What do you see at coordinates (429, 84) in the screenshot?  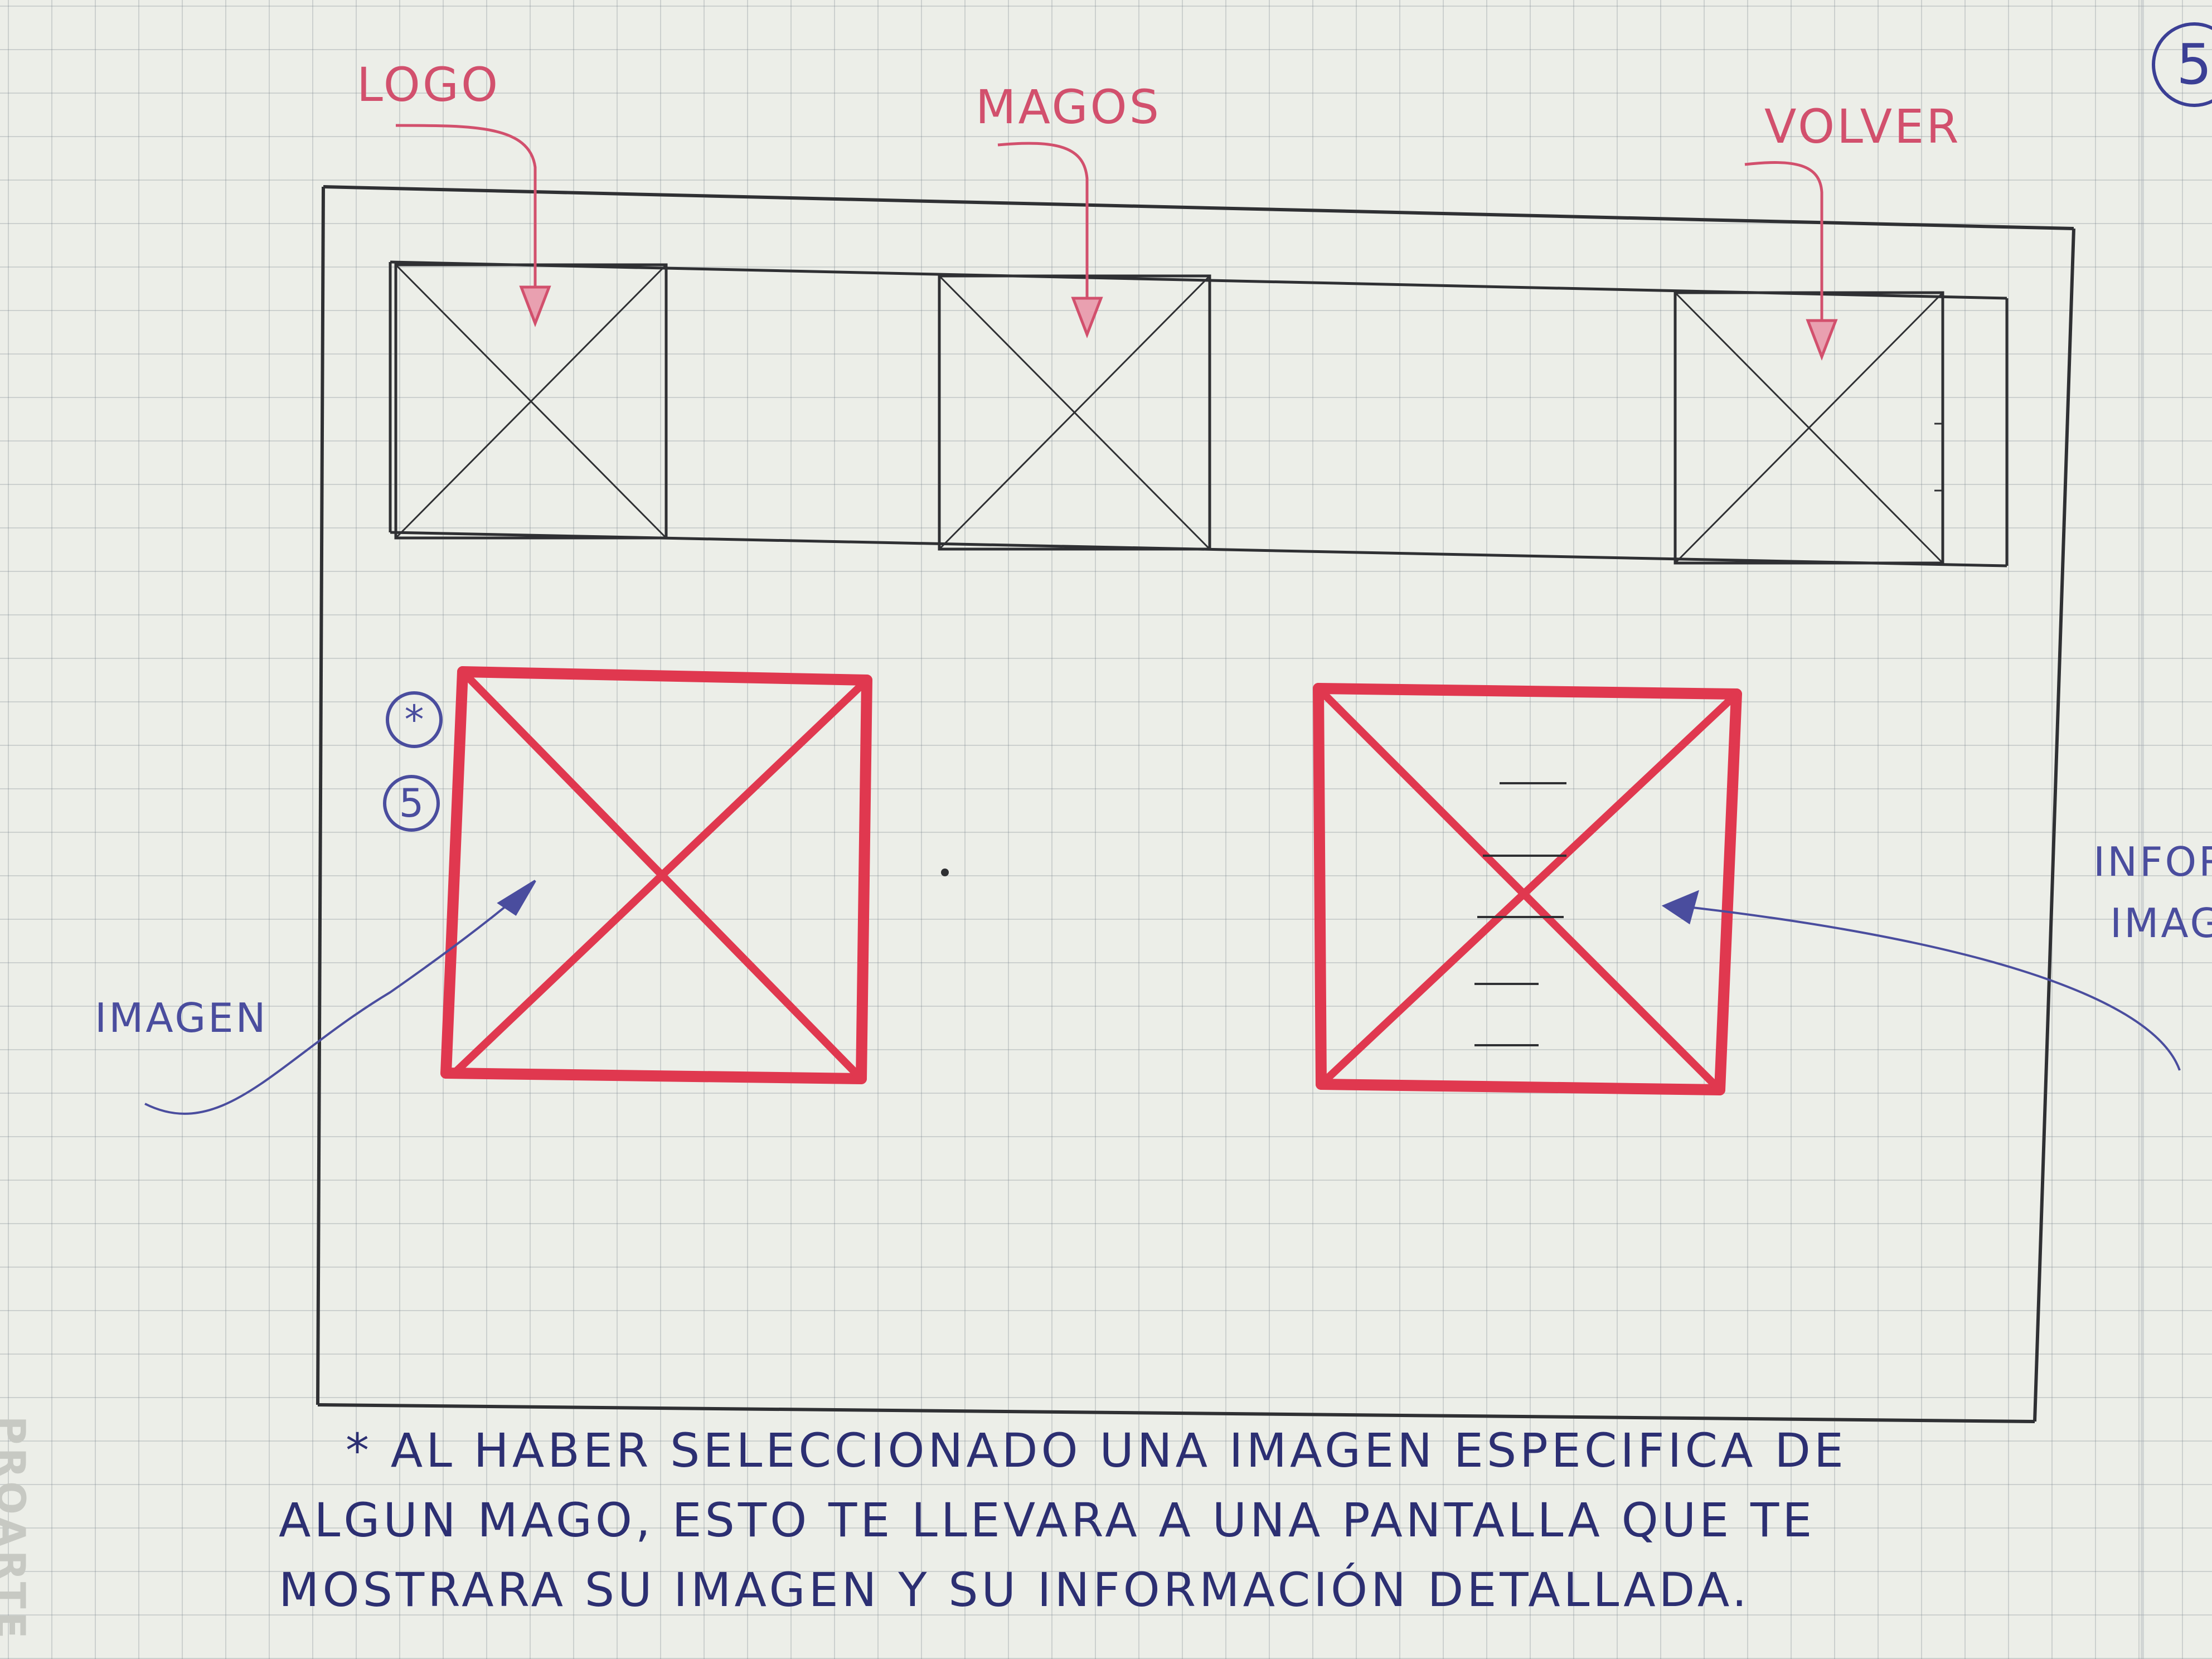 I see `logo-label: LOGO` at bounding box center [429, 84].